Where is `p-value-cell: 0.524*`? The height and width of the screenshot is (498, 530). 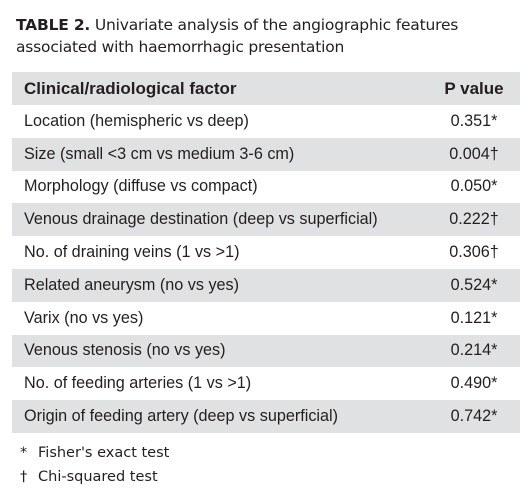
p-value-cell: 0.524* is located at coordinates (474, 284).